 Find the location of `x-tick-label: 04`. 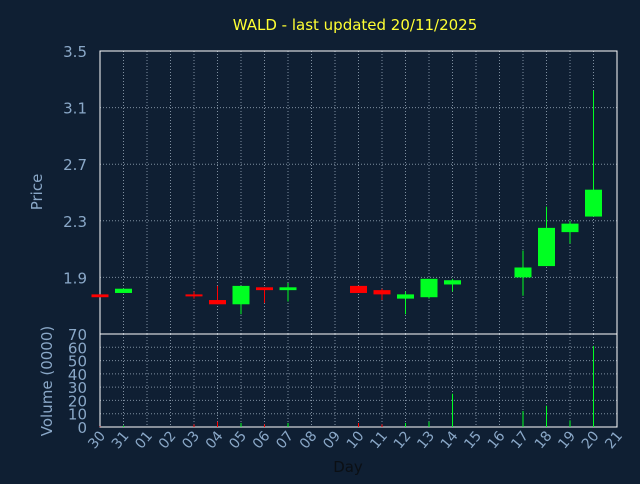

x-tick-label: 04 is located at coordinates (215, 440).